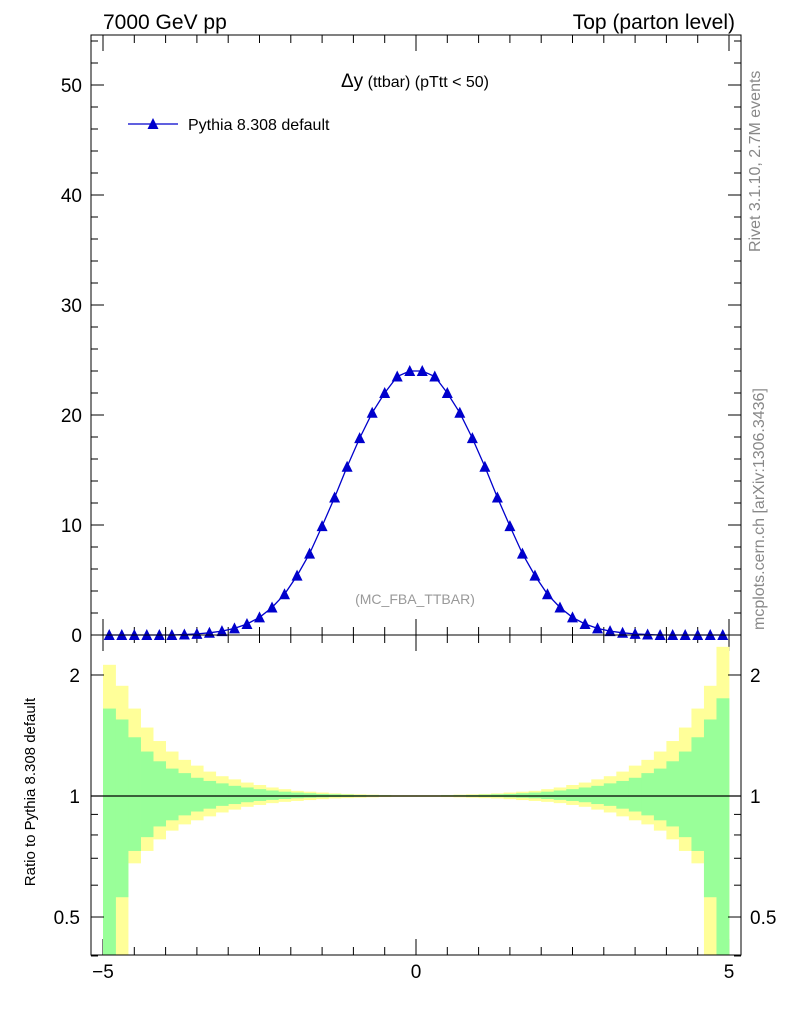 The image size is (786, 1024). I want to click on legend: Pythia 8.308 default, so click(229, 125).